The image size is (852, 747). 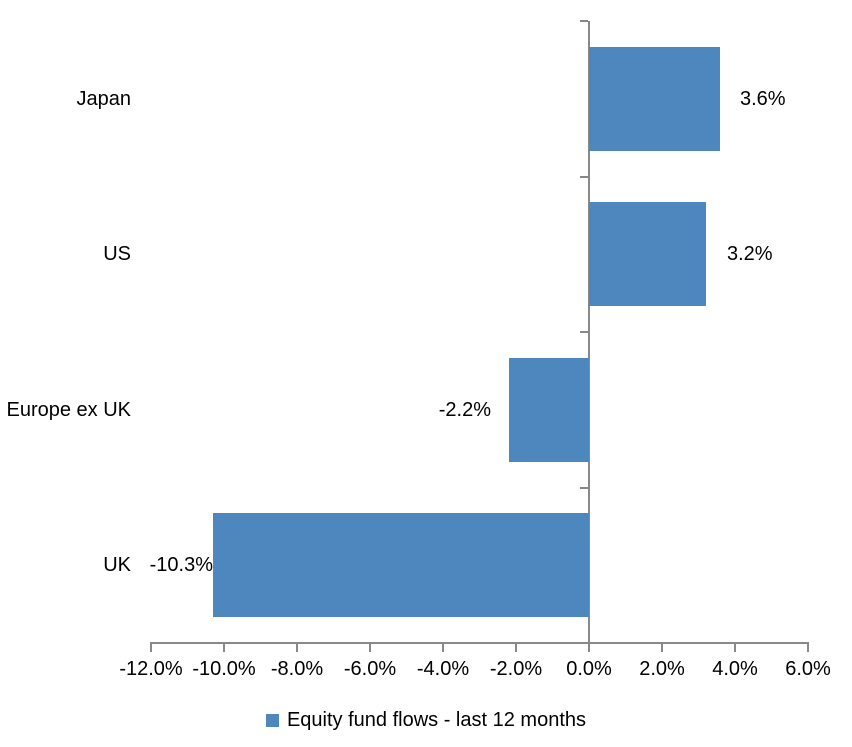 I want to click on x-tick-label: 6.0%, so click(x=808, y=669).